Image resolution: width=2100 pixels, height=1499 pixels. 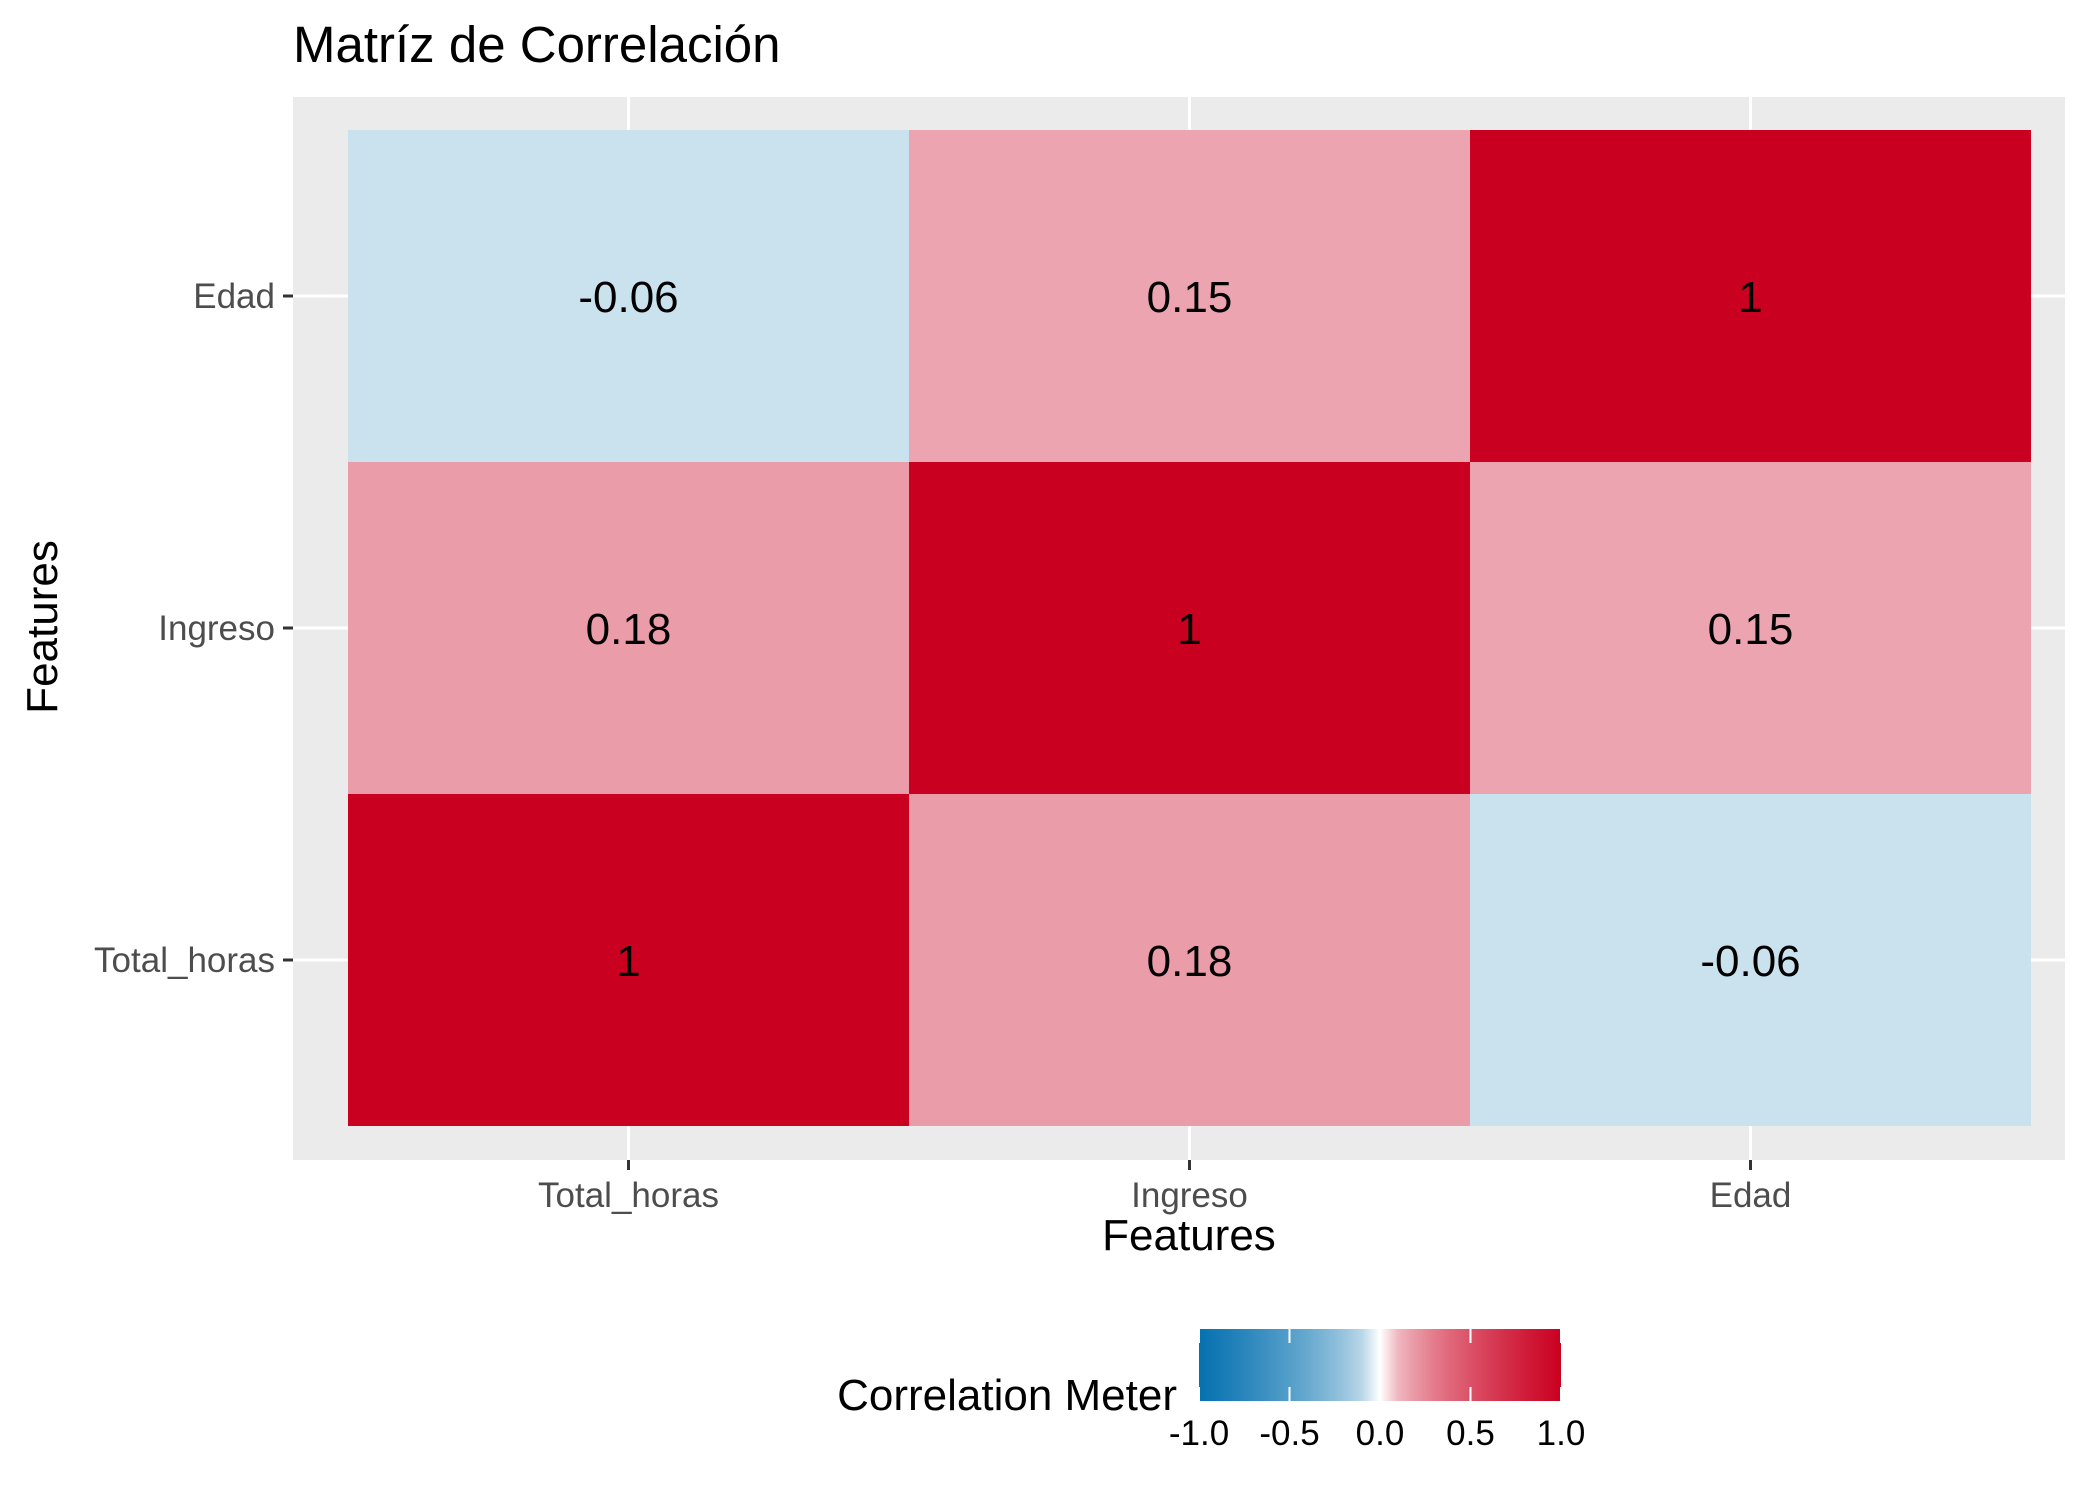 I want to click on legend-tick-label: 0.5, so click(x=1470, y=1433).